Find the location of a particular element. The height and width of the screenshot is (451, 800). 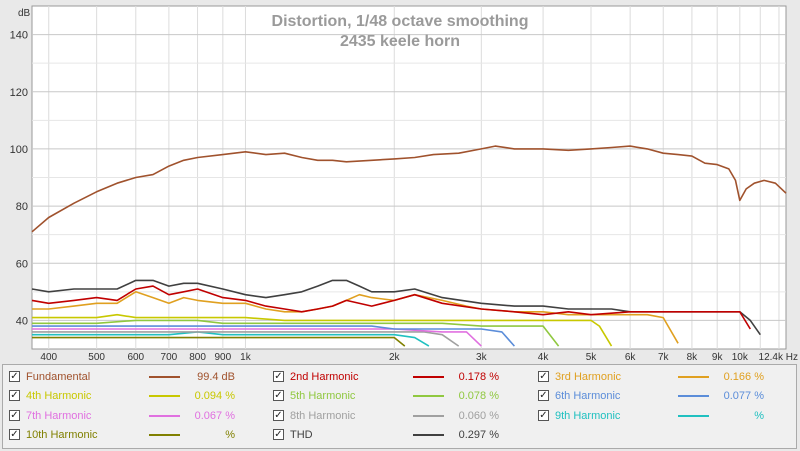

series-line-9th-harmonic is located at coordinates (231, 339).